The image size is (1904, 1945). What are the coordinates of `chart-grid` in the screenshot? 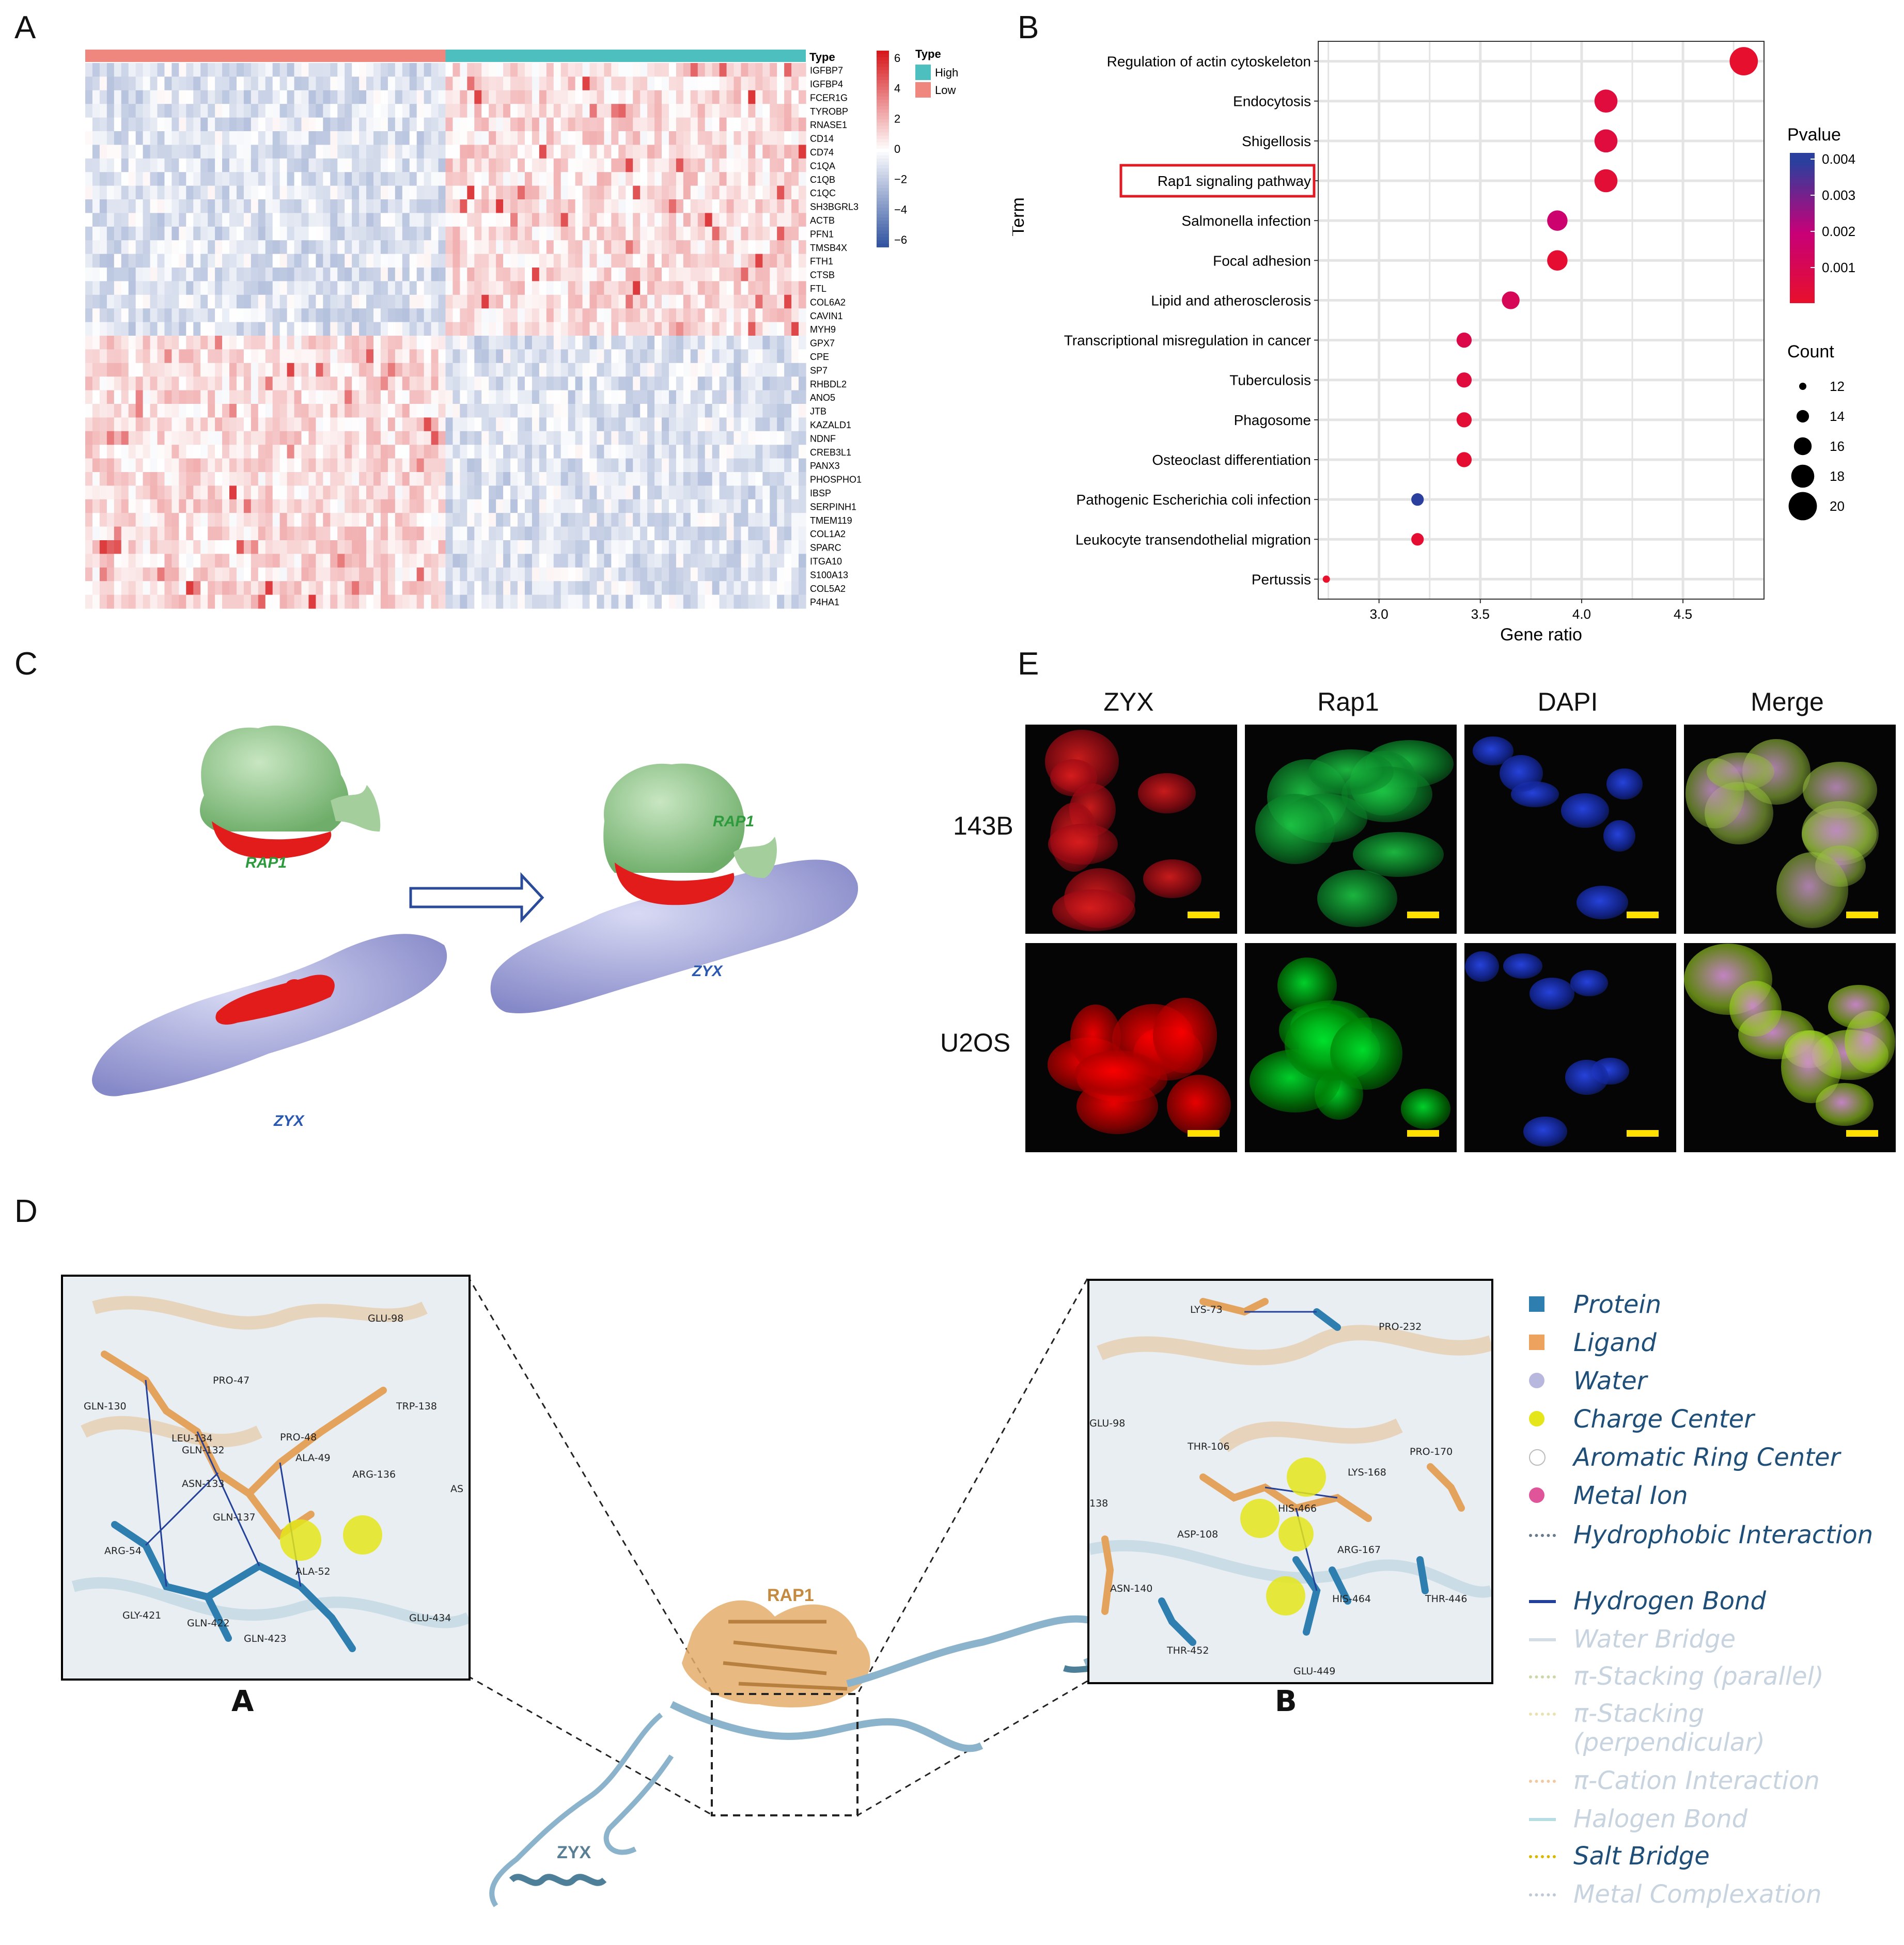 It's located at (1541, 320).